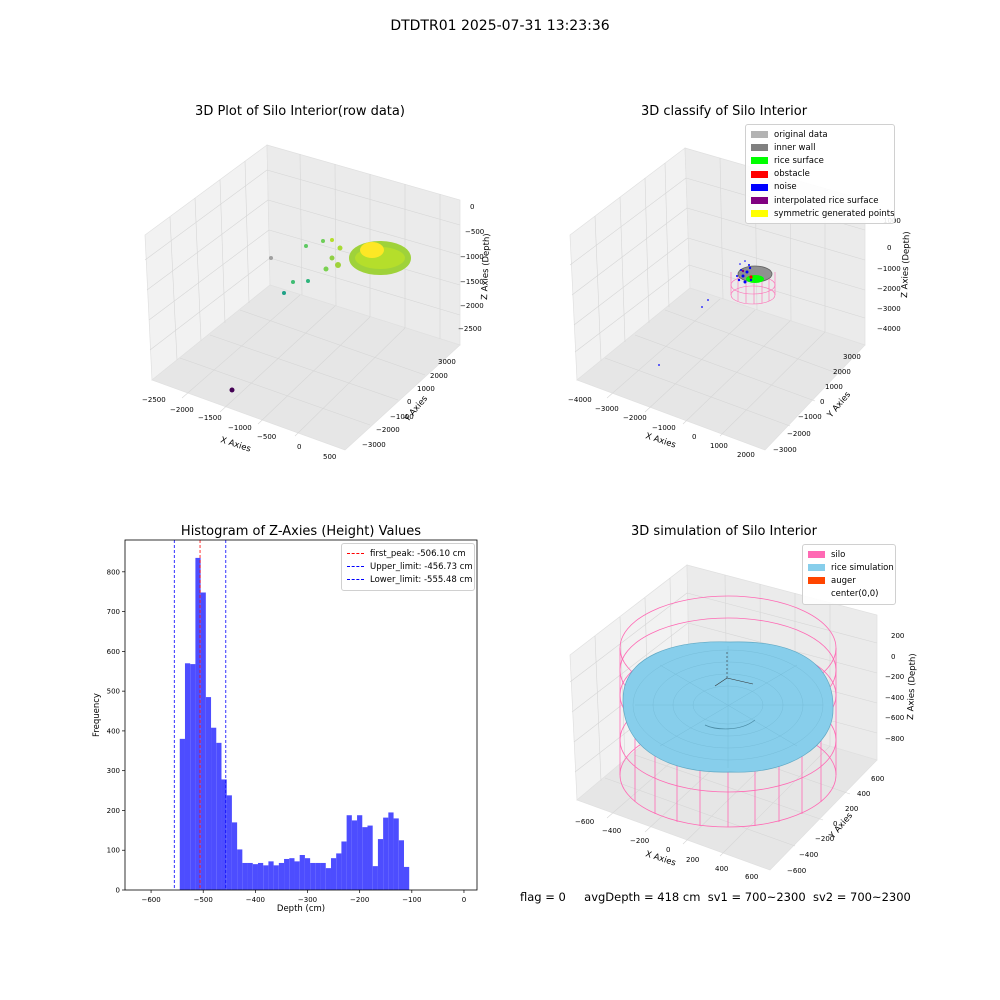 The height and width of the screenshot is (1000, 1000). Describe the element at coordinates (724, 531) in the screenshot. I see `simulation-plot-title: 3D simulation of Silo Interior` at that location.